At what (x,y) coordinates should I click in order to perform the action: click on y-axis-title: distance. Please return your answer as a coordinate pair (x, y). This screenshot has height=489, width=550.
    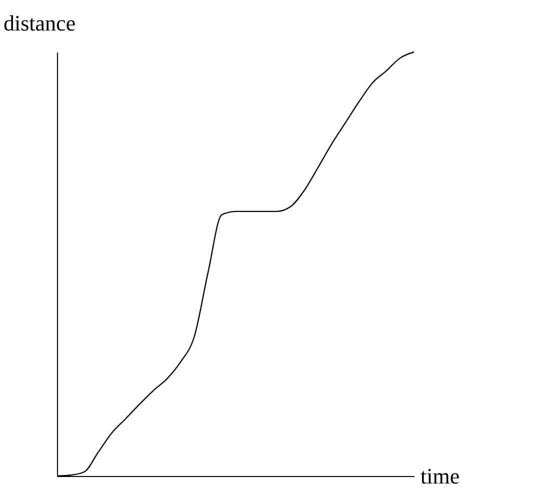
    Looking at the image, I should click on (40, 23).